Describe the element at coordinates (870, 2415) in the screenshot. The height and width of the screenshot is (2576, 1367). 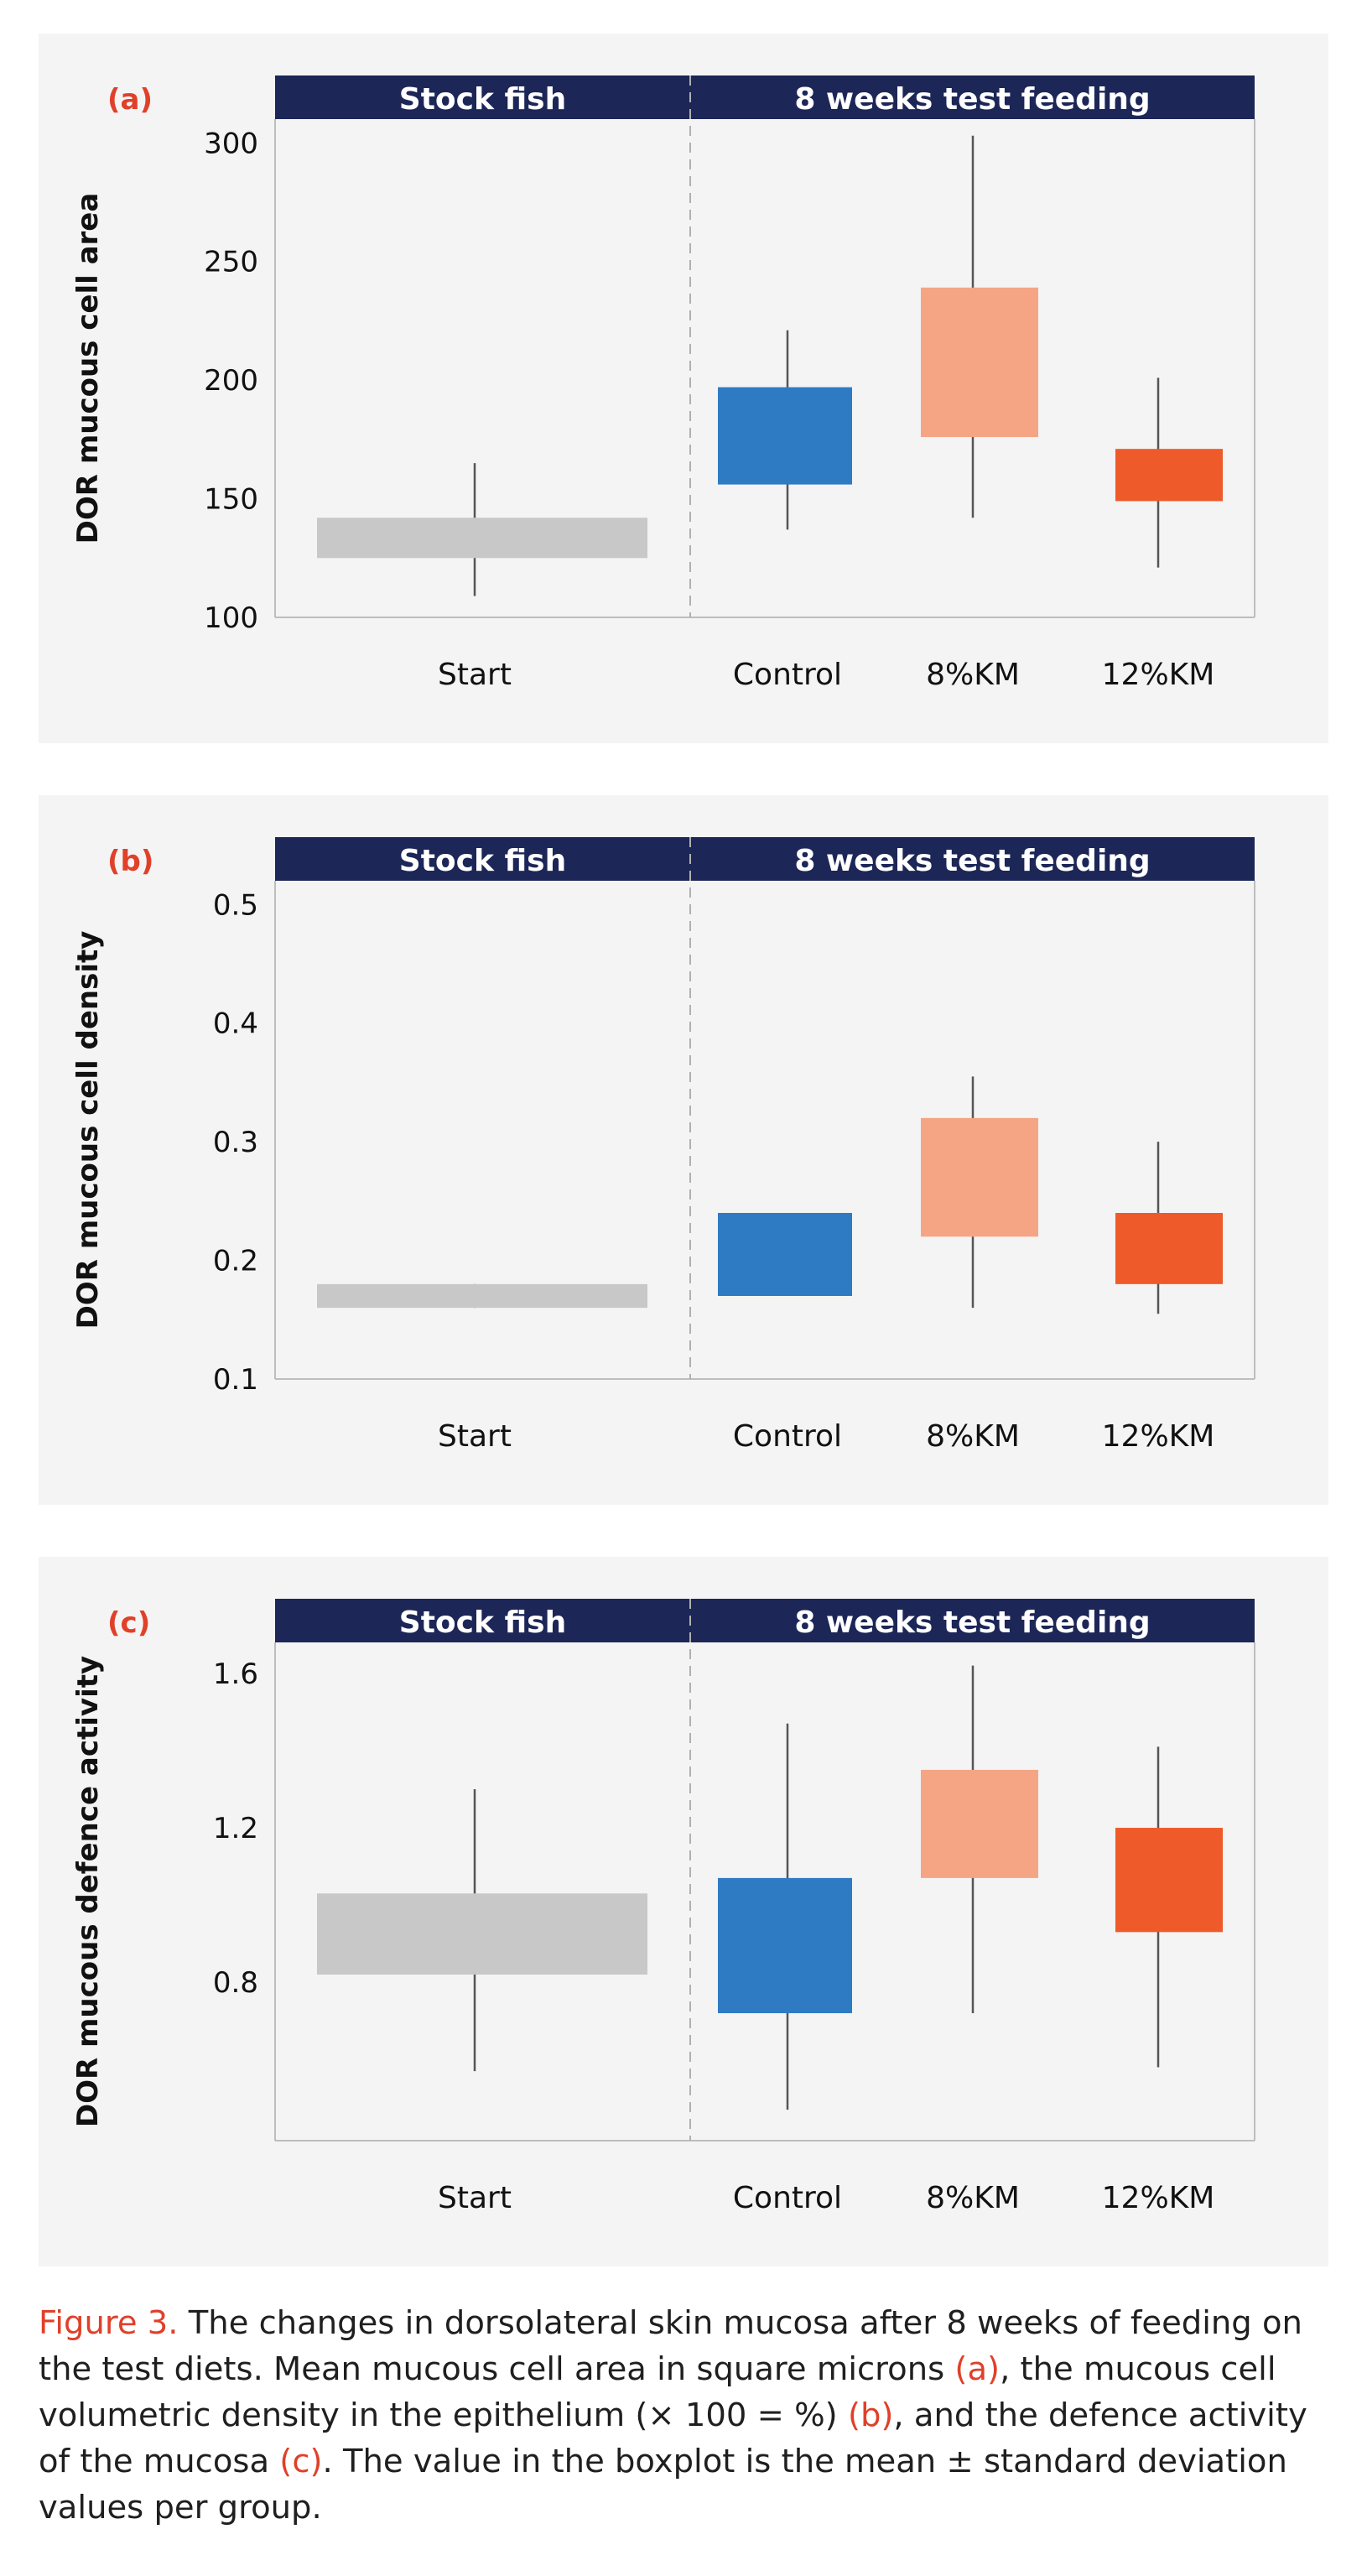
I see `caption-ref-b: (b)` at that location.